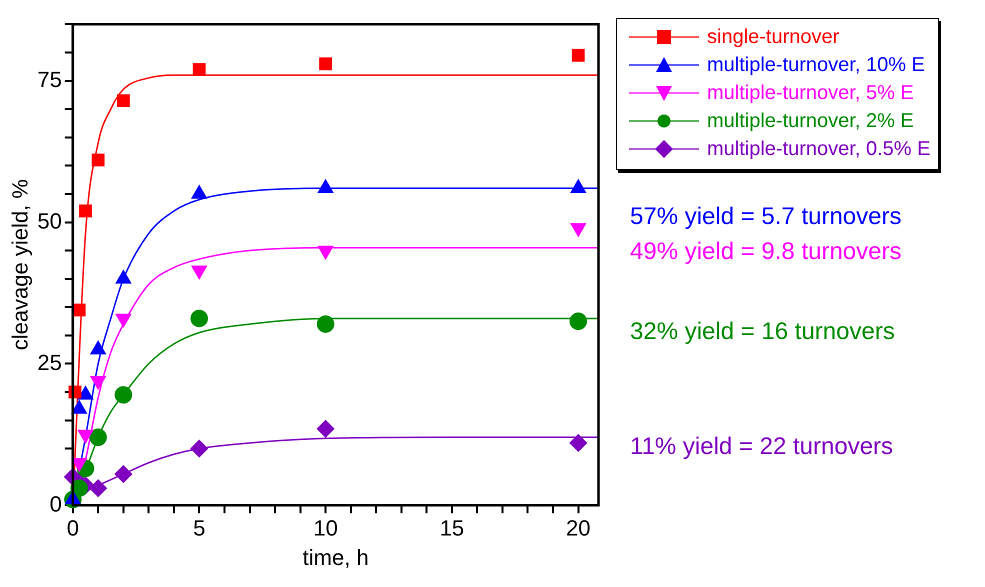 Image resolution: width=985 pixels, height=587 pixels. What do you see at coordinates (72, 527) in the screenshot?
I see `x-tick-label: 0` at bounding box center [72, 527].